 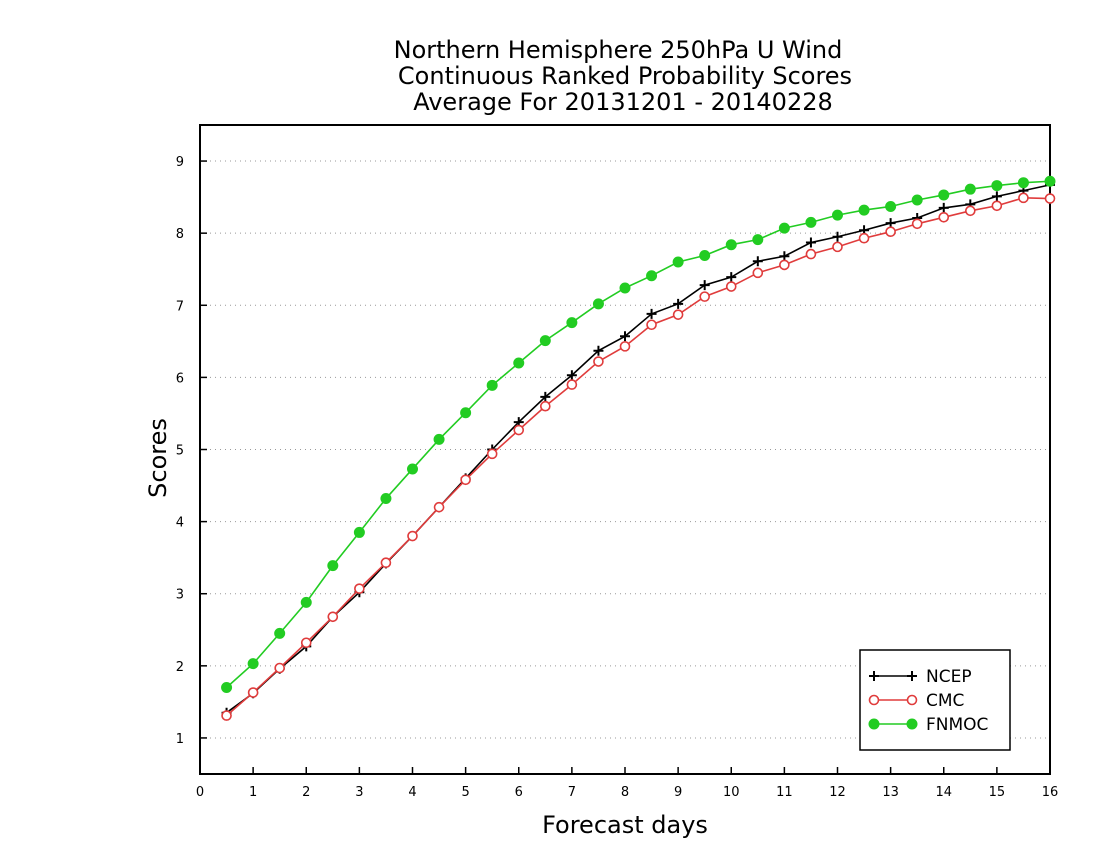 What do you see at coordinates (572, 792) in the screenshot?
I see `x-tick-label-7: 7` at bounding box center [572, 792].